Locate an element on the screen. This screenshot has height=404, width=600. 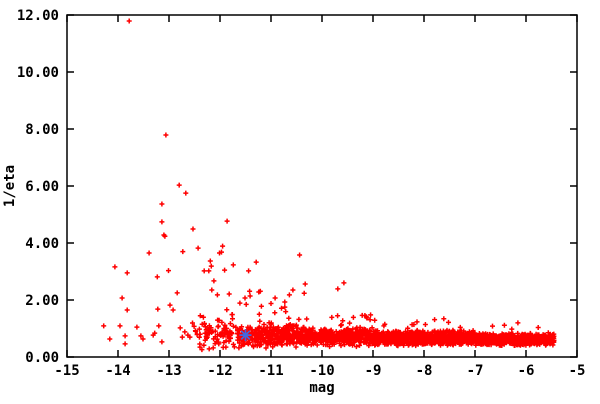
x-tick-label: -12 is located at coordinates (219, 371).